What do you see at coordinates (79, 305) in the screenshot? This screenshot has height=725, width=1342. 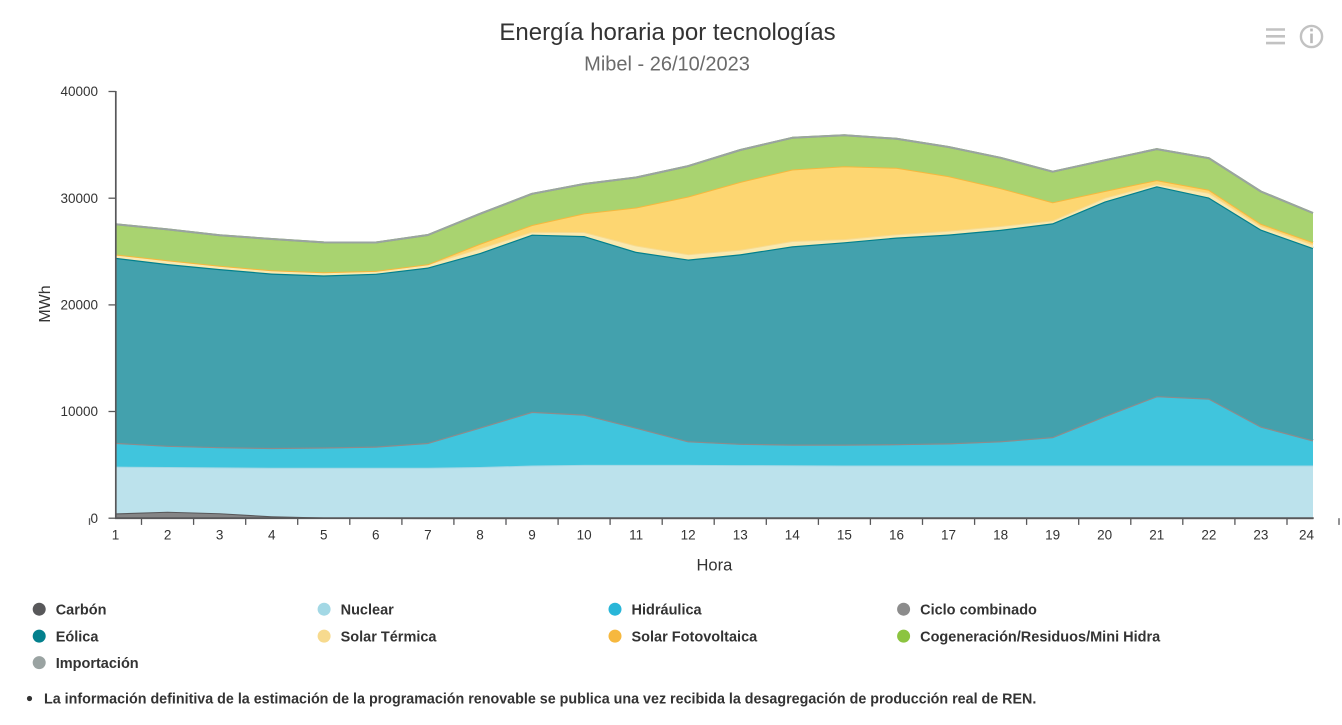 I see `svg-text: 20000` at bounding box center [79, 305].